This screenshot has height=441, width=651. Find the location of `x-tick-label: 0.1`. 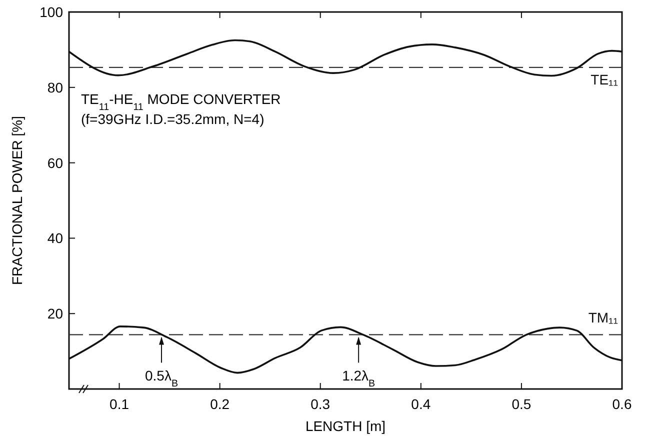

x-tick-label: 0.1 is located at coordinates (120, 404).